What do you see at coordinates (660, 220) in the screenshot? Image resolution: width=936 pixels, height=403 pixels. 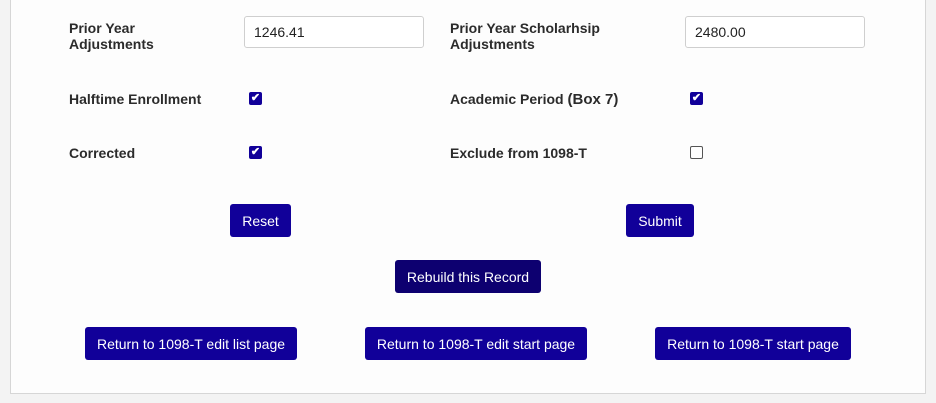 I see `submit-button: Submit` at bounding box center [660, 220].